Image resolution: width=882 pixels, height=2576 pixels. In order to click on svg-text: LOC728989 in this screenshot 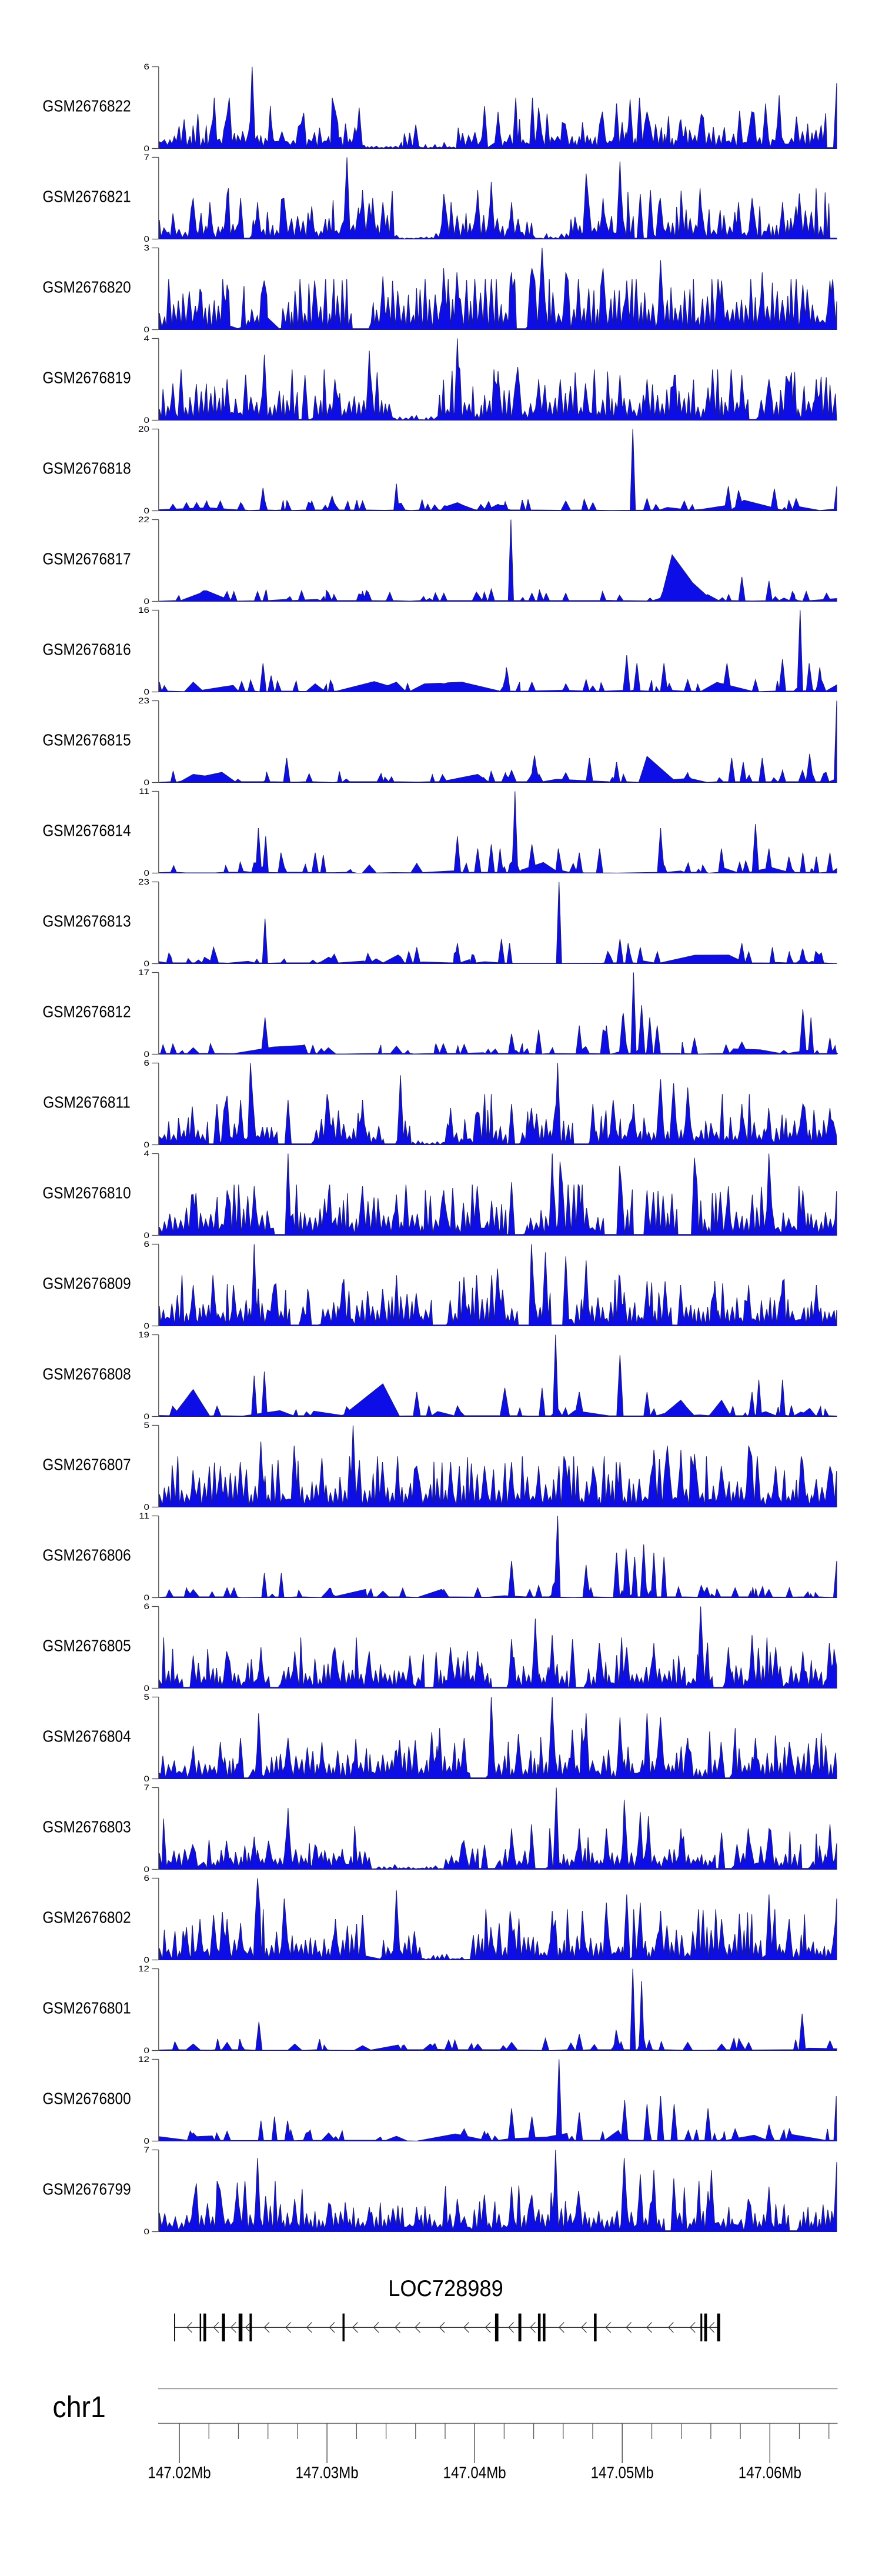, I will do `click(445, 2288)`.